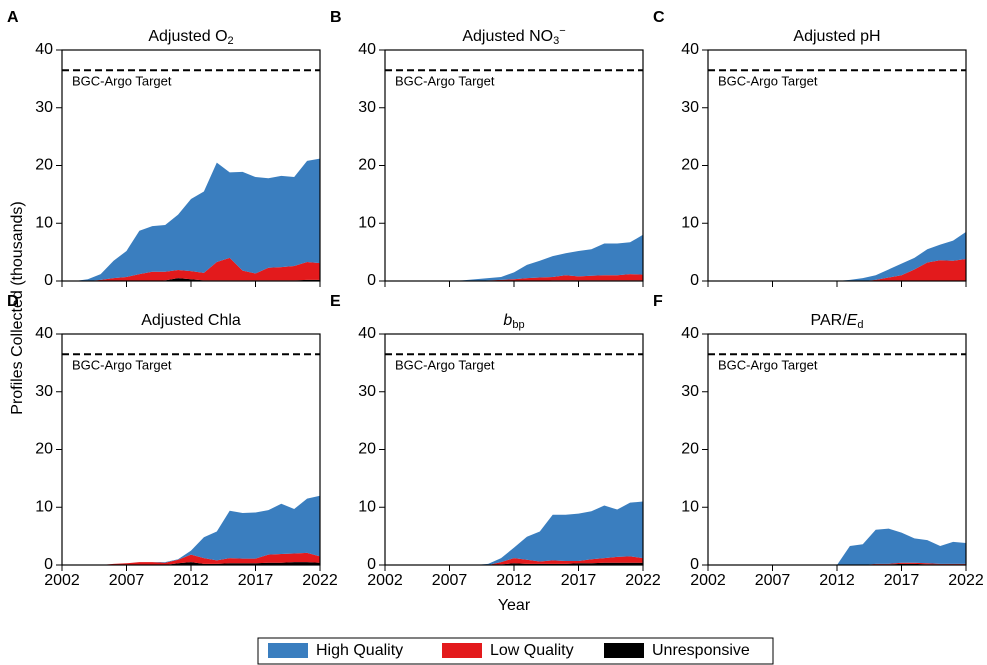 This screenshot has width=987, height=665. I want to click on panel-title: Adjusted pH, so click(836, 36).